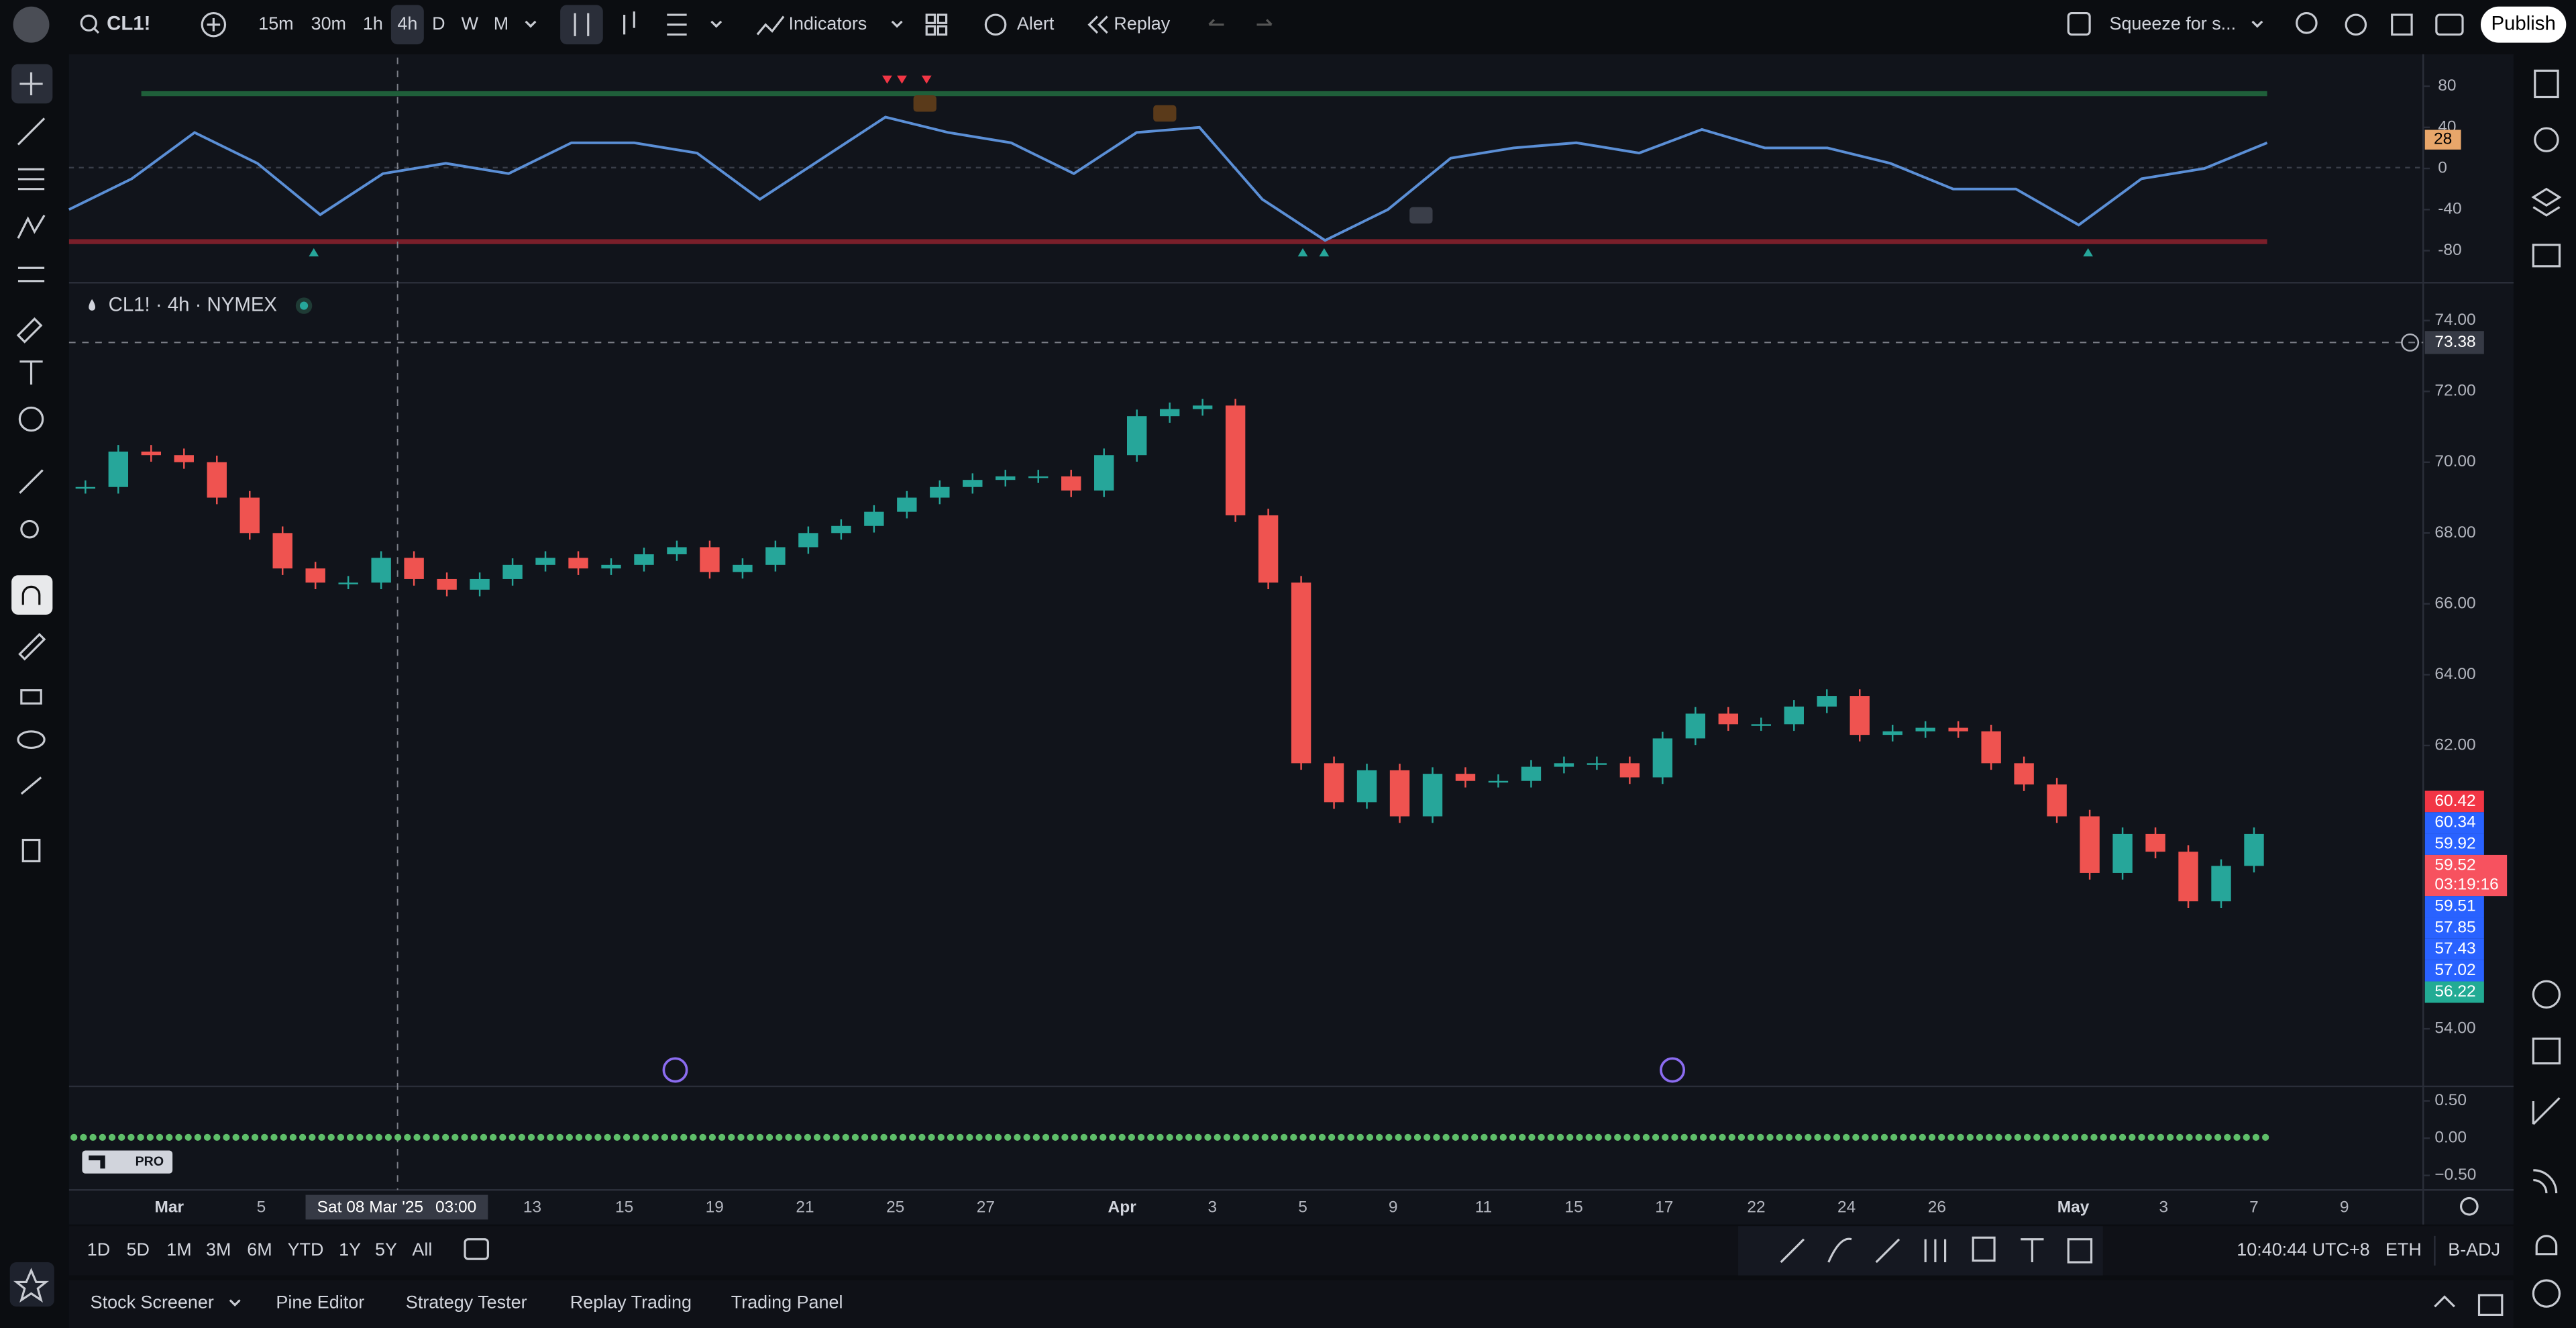 This screenshot has width=2576, height=1328. What do you see at coordinates (2410, 342) in the screenshot?
I see `crosshair-add` at bounding box center [2410, 342].